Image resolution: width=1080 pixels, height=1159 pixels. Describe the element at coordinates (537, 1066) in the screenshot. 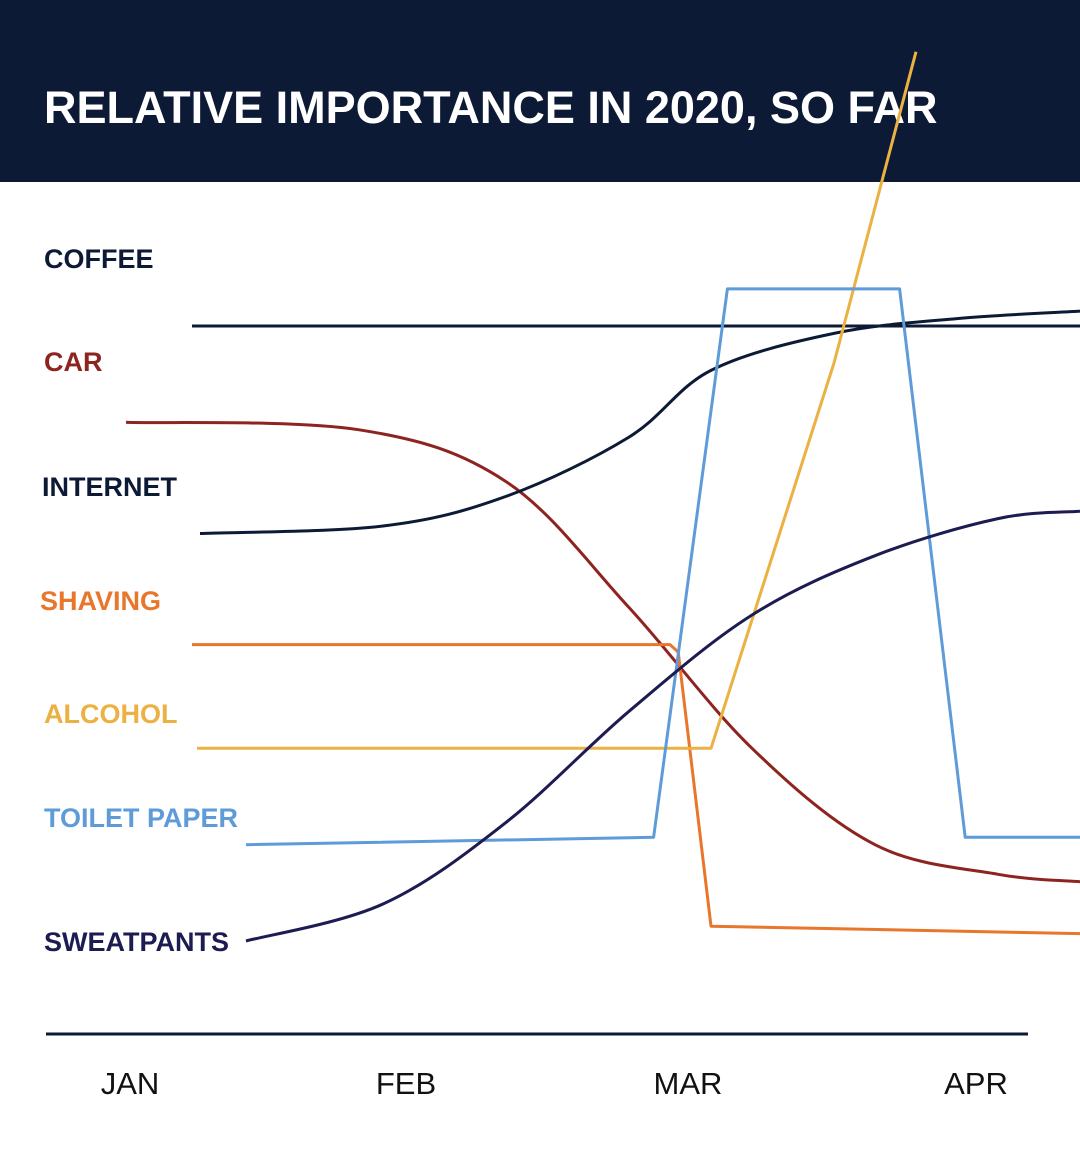

I see `x-axis: JAN FEB MAR APR` at that location.